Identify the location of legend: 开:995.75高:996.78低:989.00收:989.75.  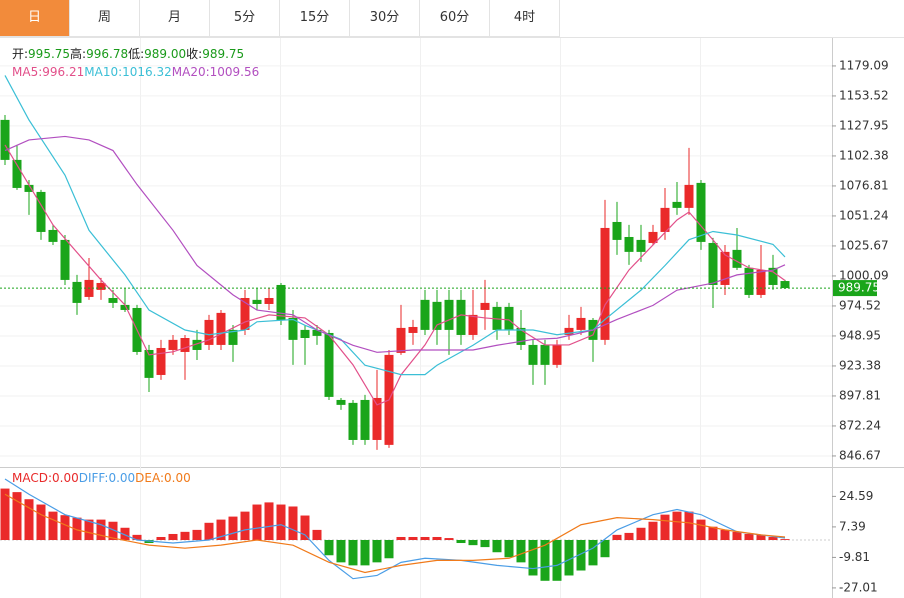
(128, 53).